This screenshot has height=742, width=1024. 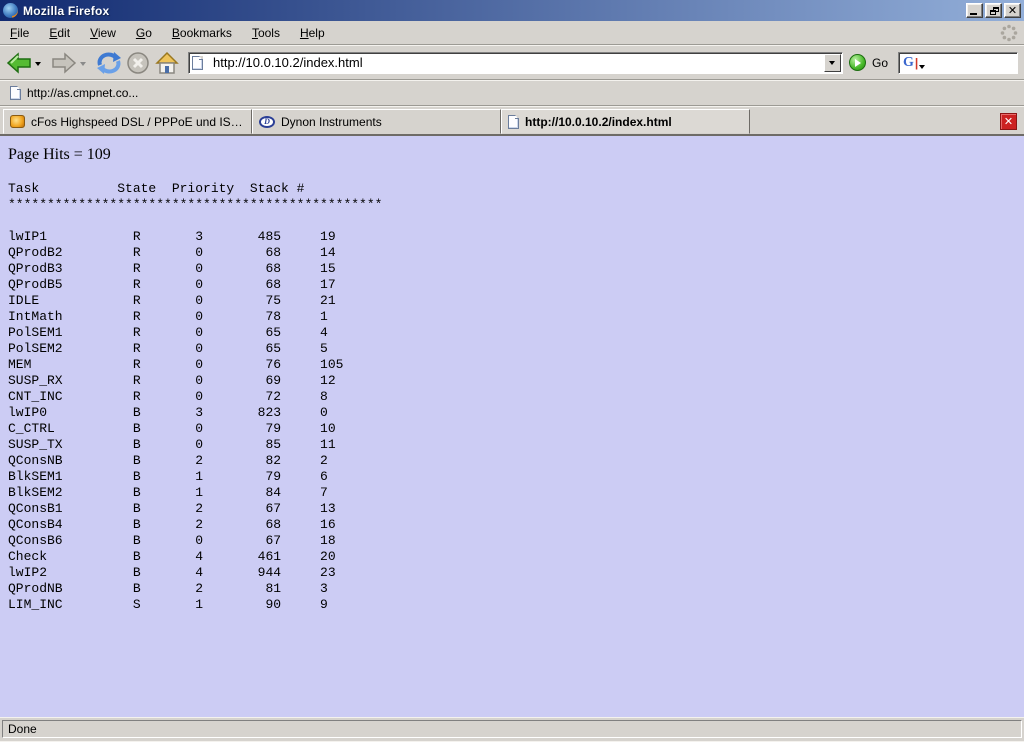 What do you see at coordinates (868, 62) in the screenshot?
I see `go-button: Go` at bounding box center [868, 62].